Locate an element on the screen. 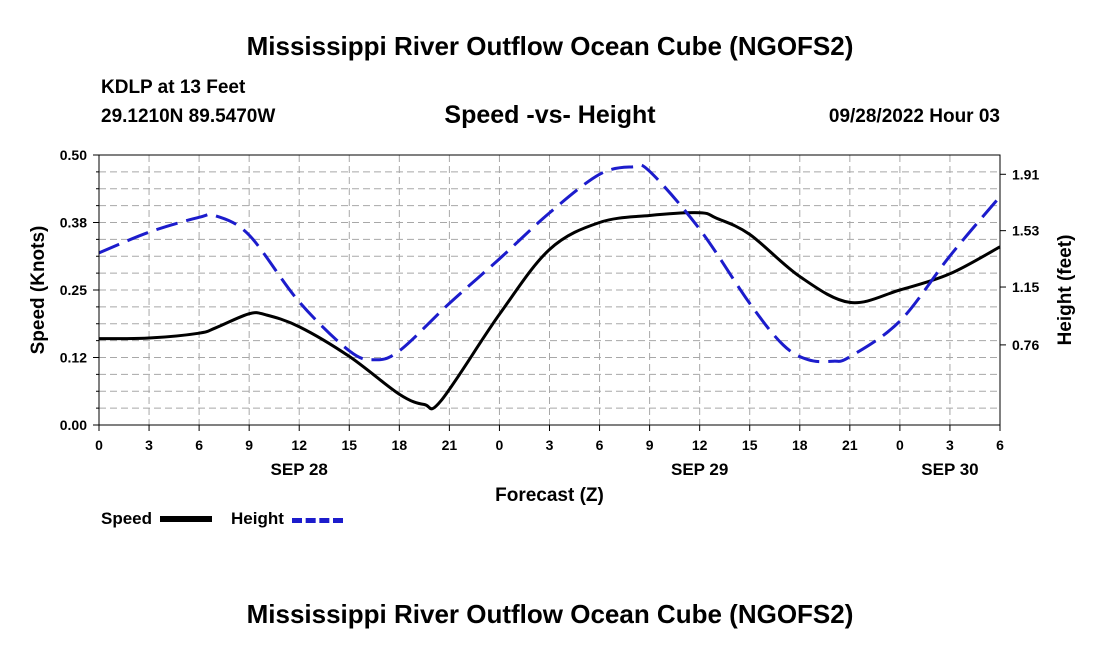 The image size is (1100, 650). chart-subtitle: Speed -vs- Height is located at coordinates (550, 115).